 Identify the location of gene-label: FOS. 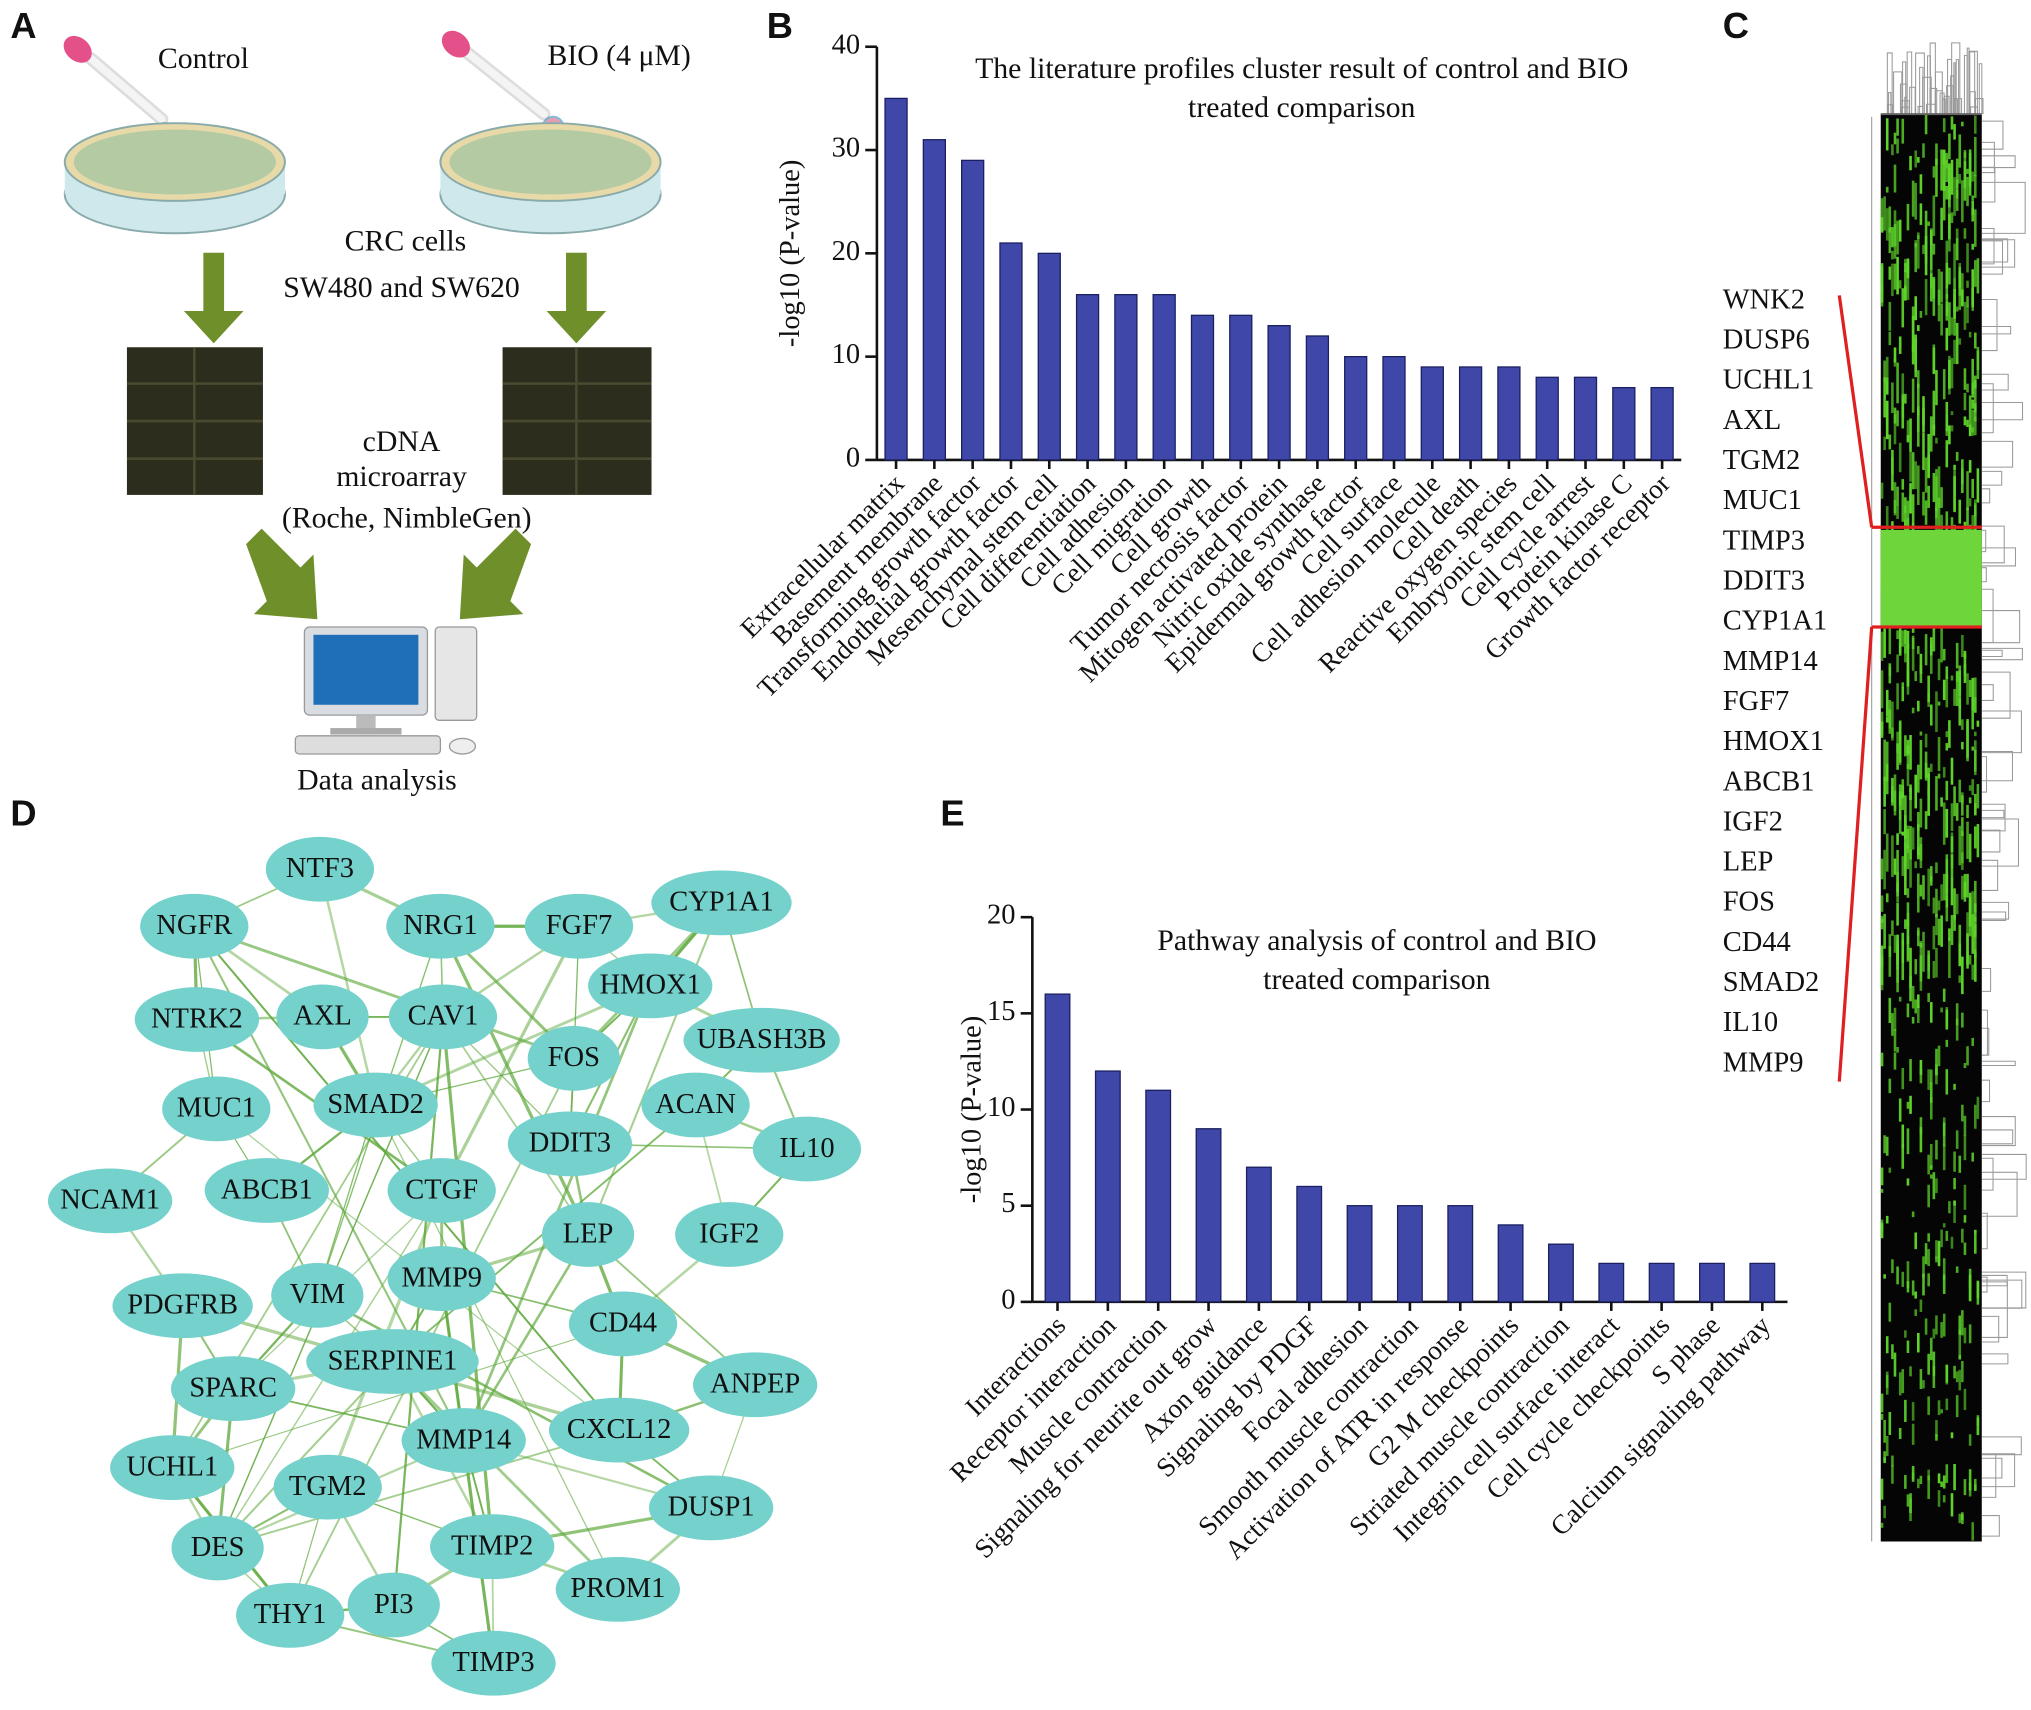
(1749, 902).